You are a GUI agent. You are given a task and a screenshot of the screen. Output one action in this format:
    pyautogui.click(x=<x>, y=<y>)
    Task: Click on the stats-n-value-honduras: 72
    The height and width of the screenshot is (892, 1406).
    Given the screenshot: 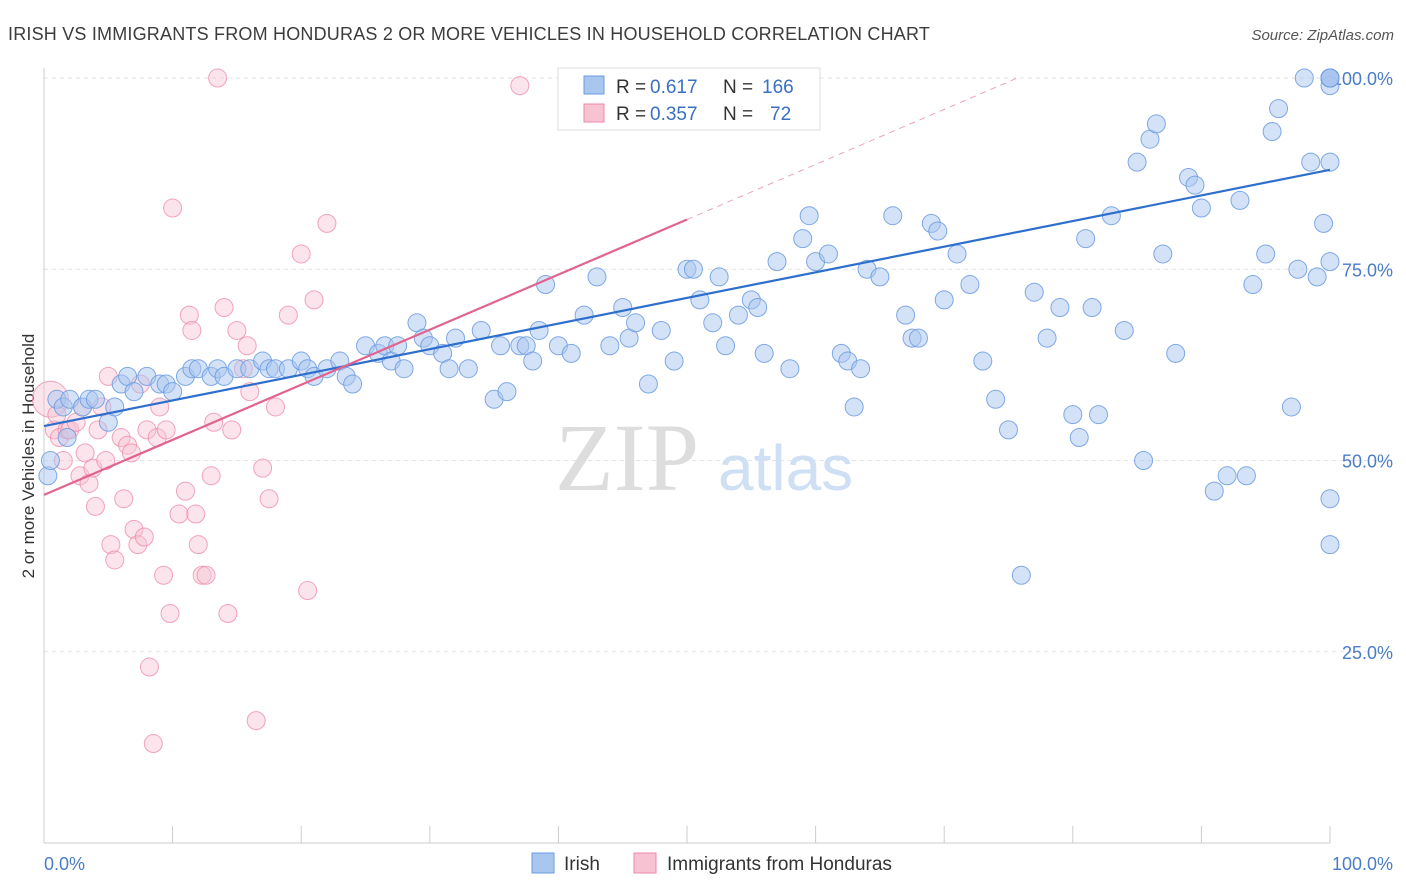 What is the action you would take?
    pyautogui.click(x=780, y=114)
    